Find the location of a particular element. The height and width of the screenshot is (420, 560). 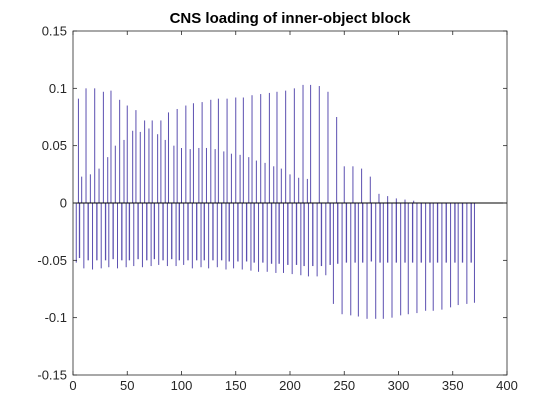

y-tick-label: 0.15 is located at coordinates (54, 31).